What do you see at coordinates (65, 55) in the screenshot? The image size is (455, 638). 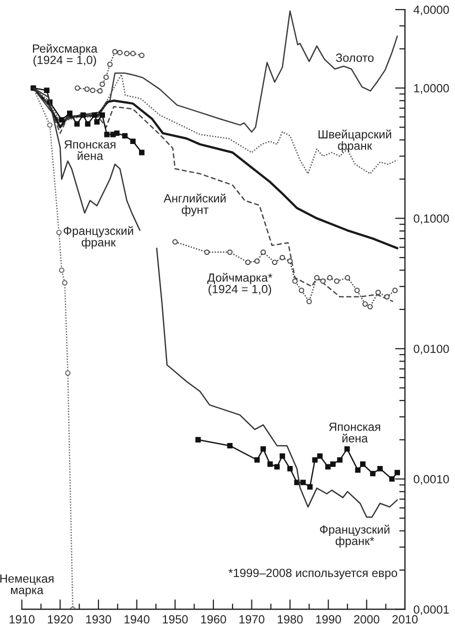 I see `series-label: Рейхсмарка (1924 = 1,0)` at bounding box center [65, 55].